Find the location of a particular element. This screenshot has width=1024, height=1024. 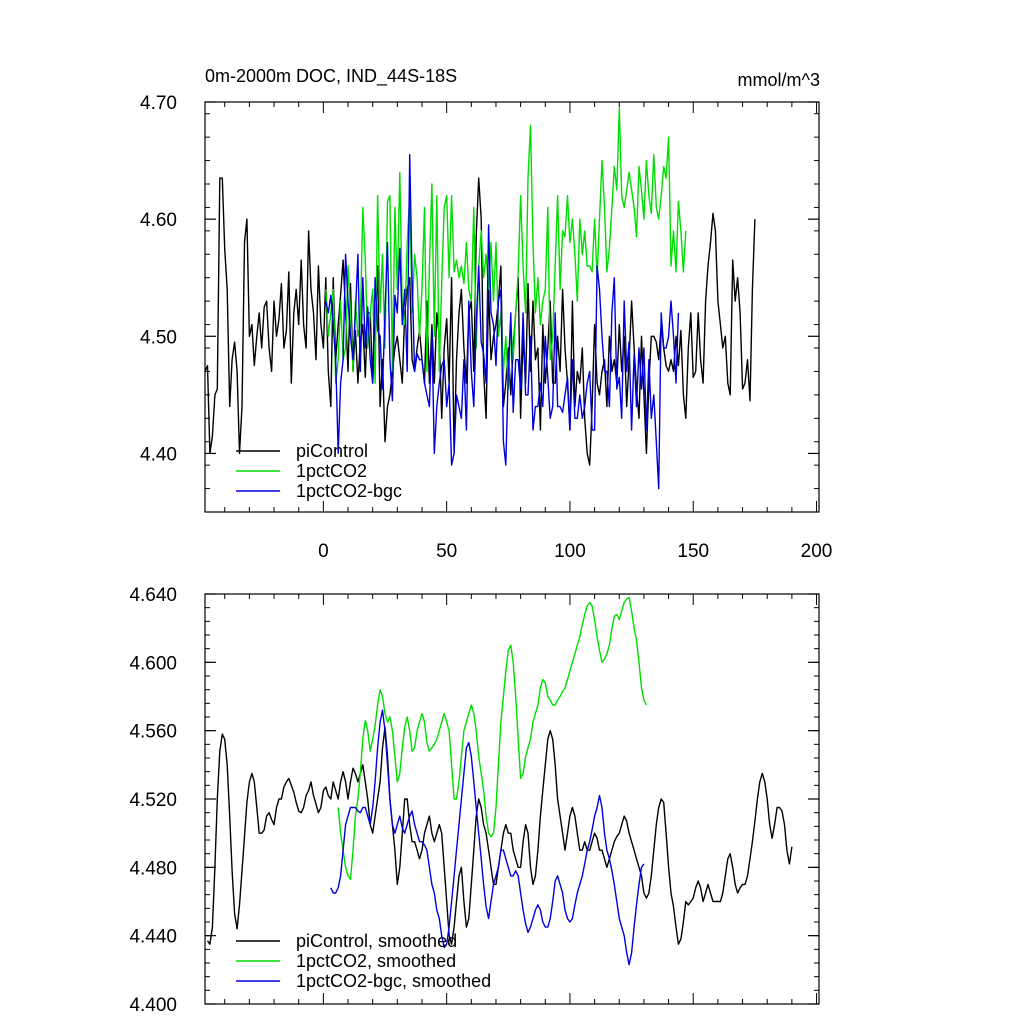

y-tick-label: 4.440 is located at coordinates (153, 937).